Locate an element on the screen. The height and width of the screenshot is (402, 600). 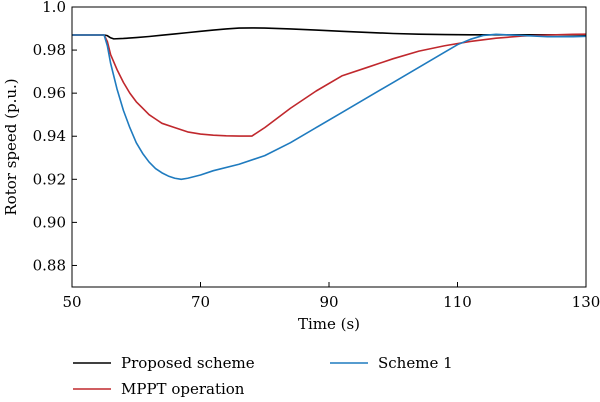
x-tick-label: 90 is located at coordinates (328, 302).